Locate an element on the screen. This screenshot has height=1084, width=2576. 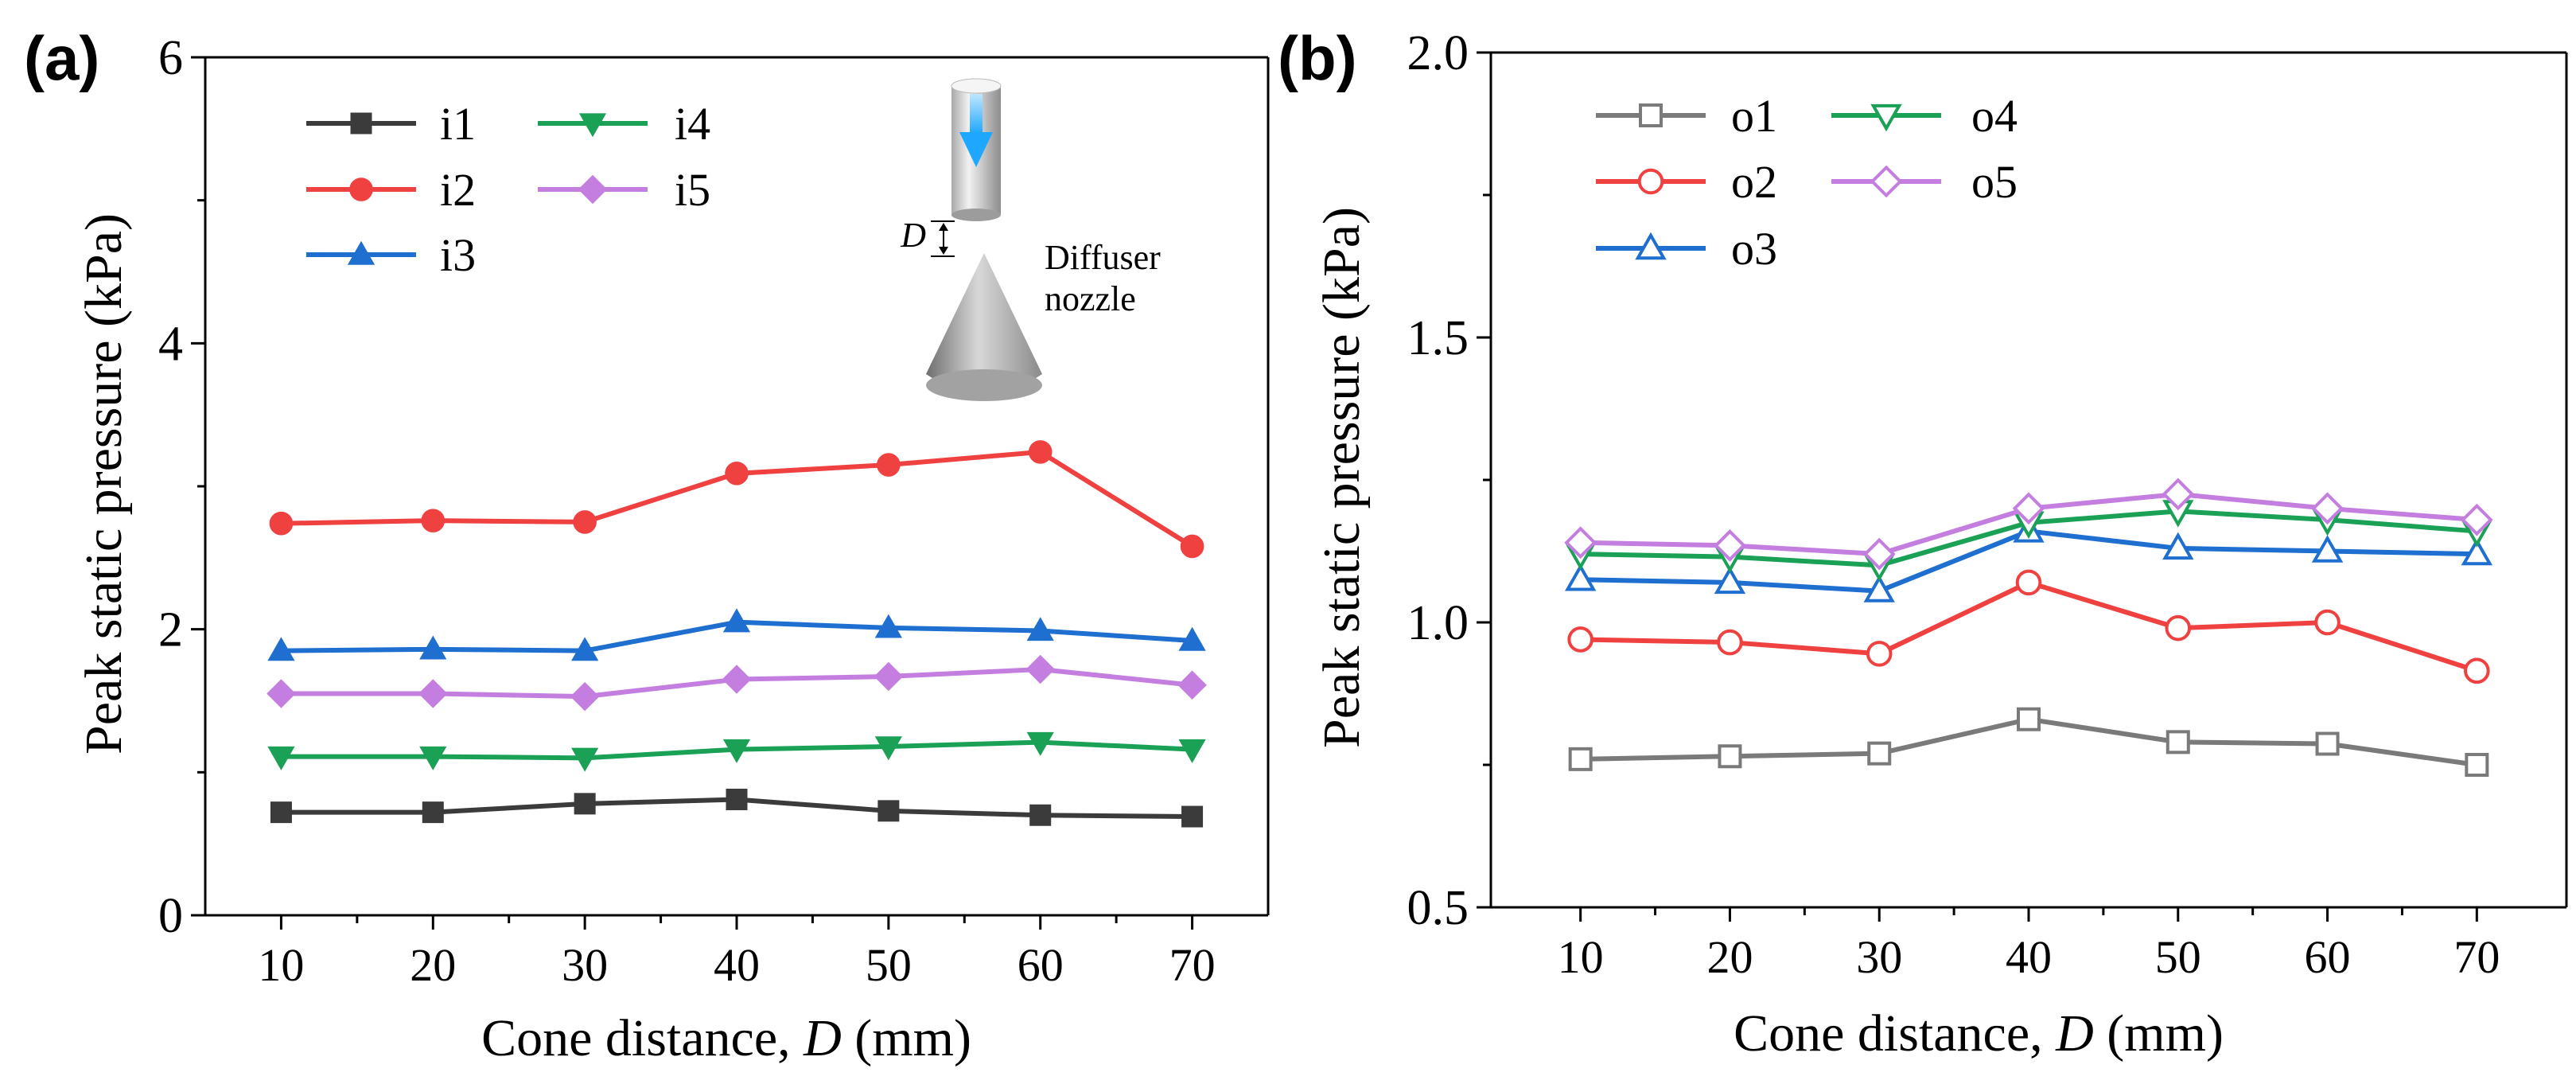
panel-b-xlabel-suffix: (mm) is located at coordinates (2159, 1033).